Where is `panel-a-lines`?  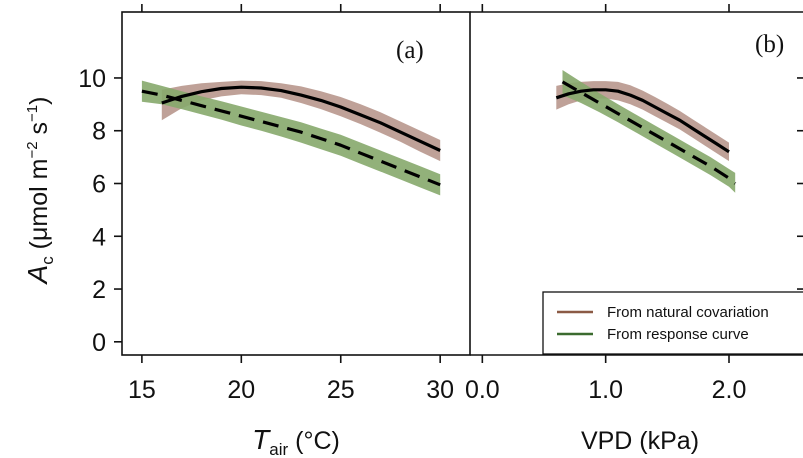 panel-a-lines is located at coordinates (291, 136).